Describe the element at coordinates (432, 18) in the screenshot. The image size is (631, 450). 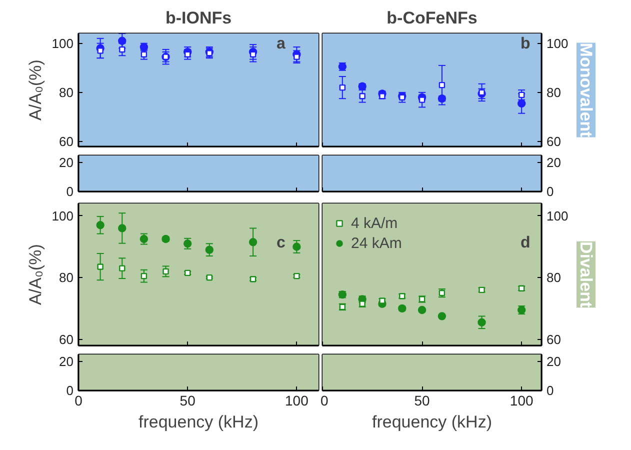
I see `chart-title: b-CoFeNFs` at that location.